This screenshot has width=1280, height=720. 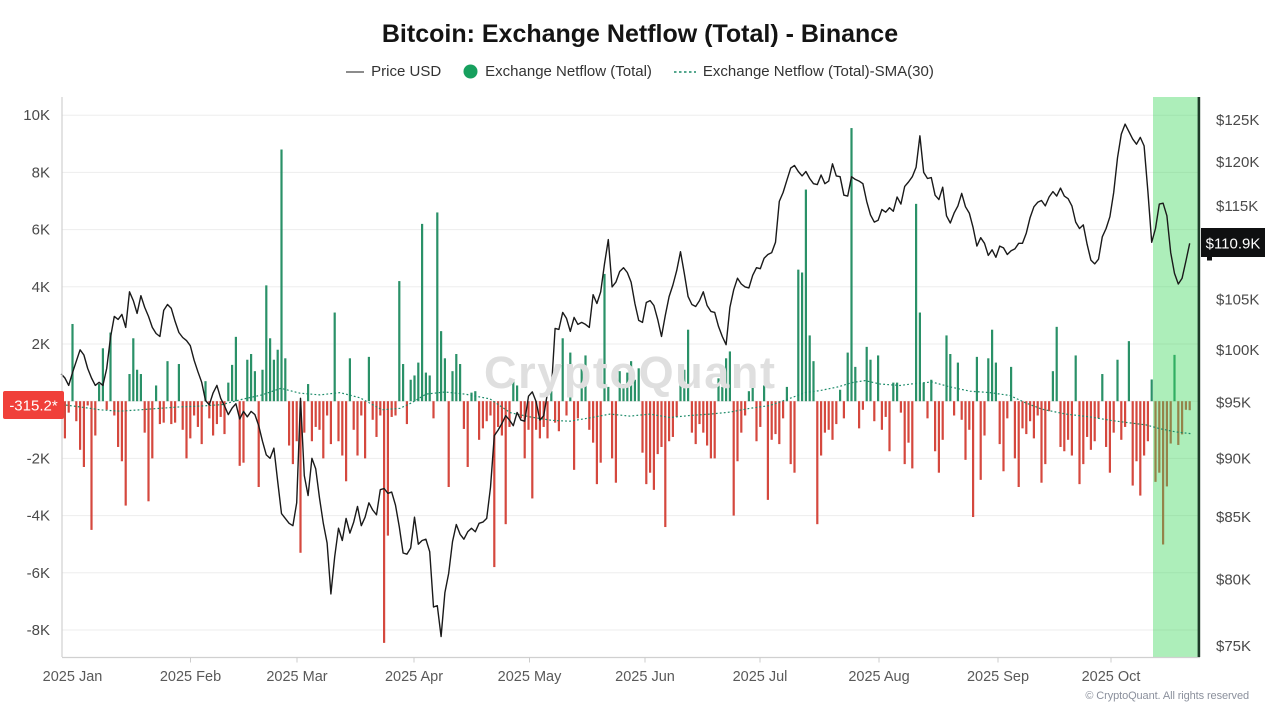 I want to click on svg-text: $125K, so click(x=1237, y=120).